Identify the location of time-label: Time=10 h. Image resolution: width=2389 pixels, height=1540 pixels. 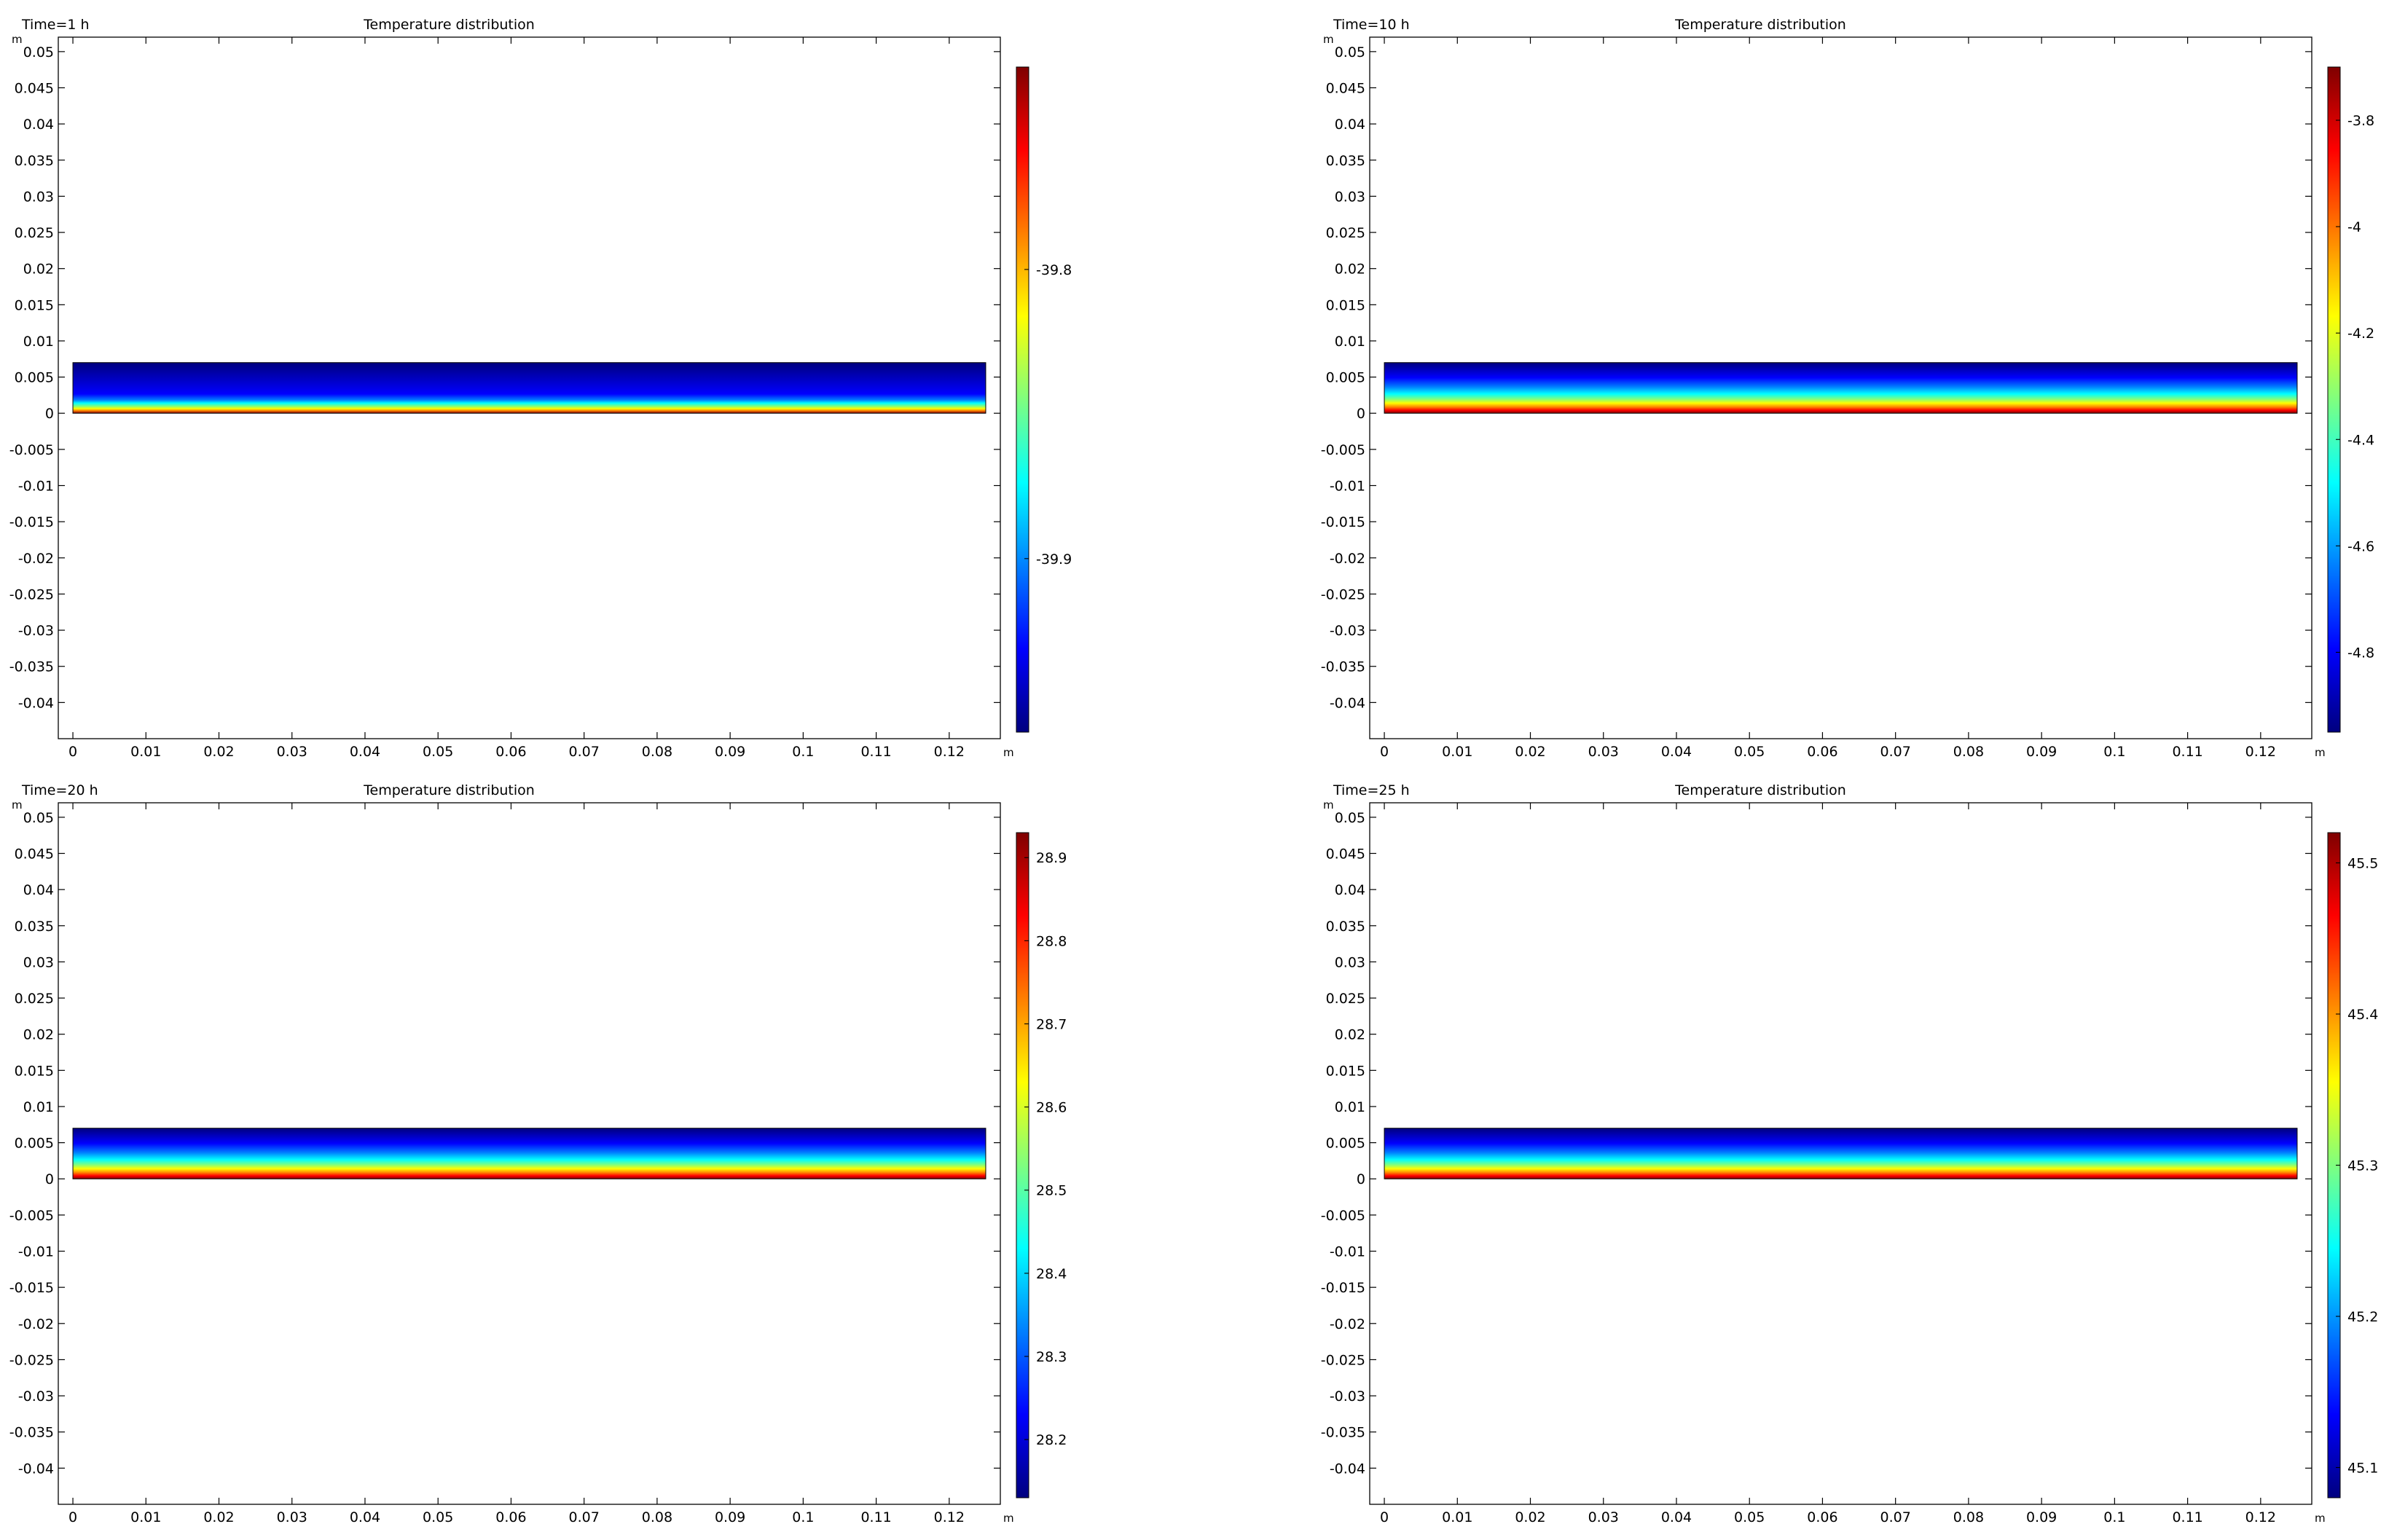
(1371, 25).